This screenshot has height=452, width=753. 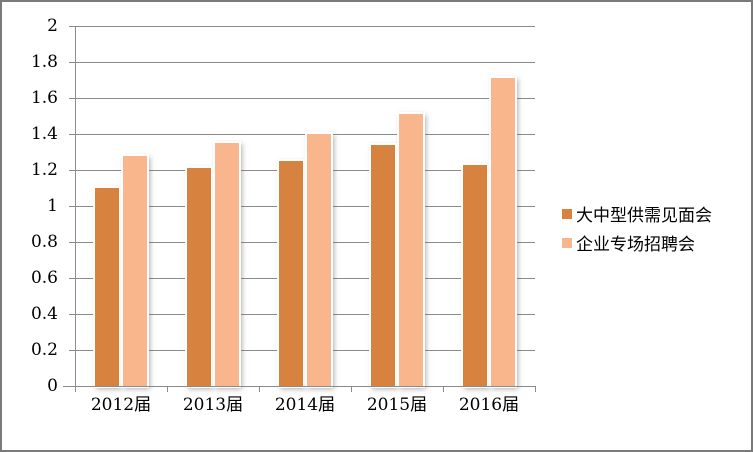 What do you see at coordinates (75, 209) in the screenshot?
I see `y-axis-line` at bounding box center [75, 209].